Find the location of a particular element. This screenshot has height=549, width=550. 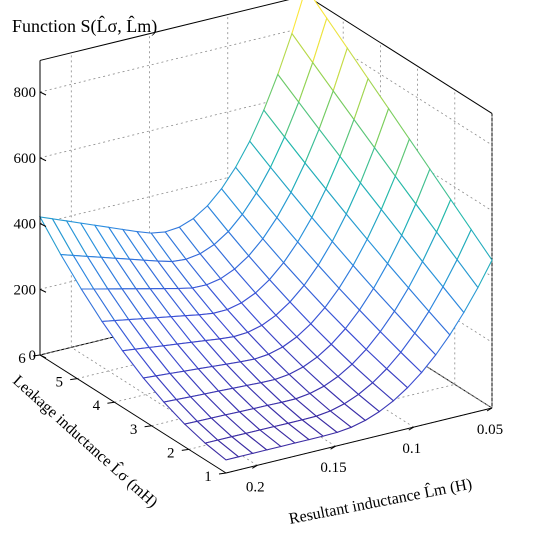

y-axis is located at coordinates (133, 414).